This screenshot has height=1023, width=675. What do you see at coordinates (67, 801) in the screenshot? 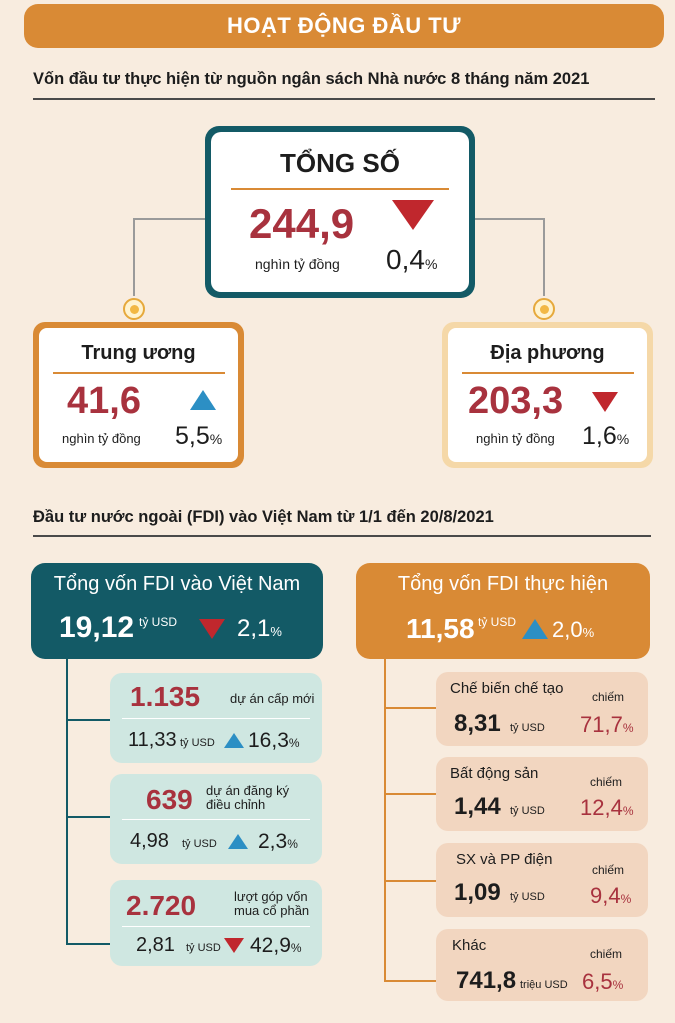
I see `left-tree-trunk` at bounding box center [67, 801].